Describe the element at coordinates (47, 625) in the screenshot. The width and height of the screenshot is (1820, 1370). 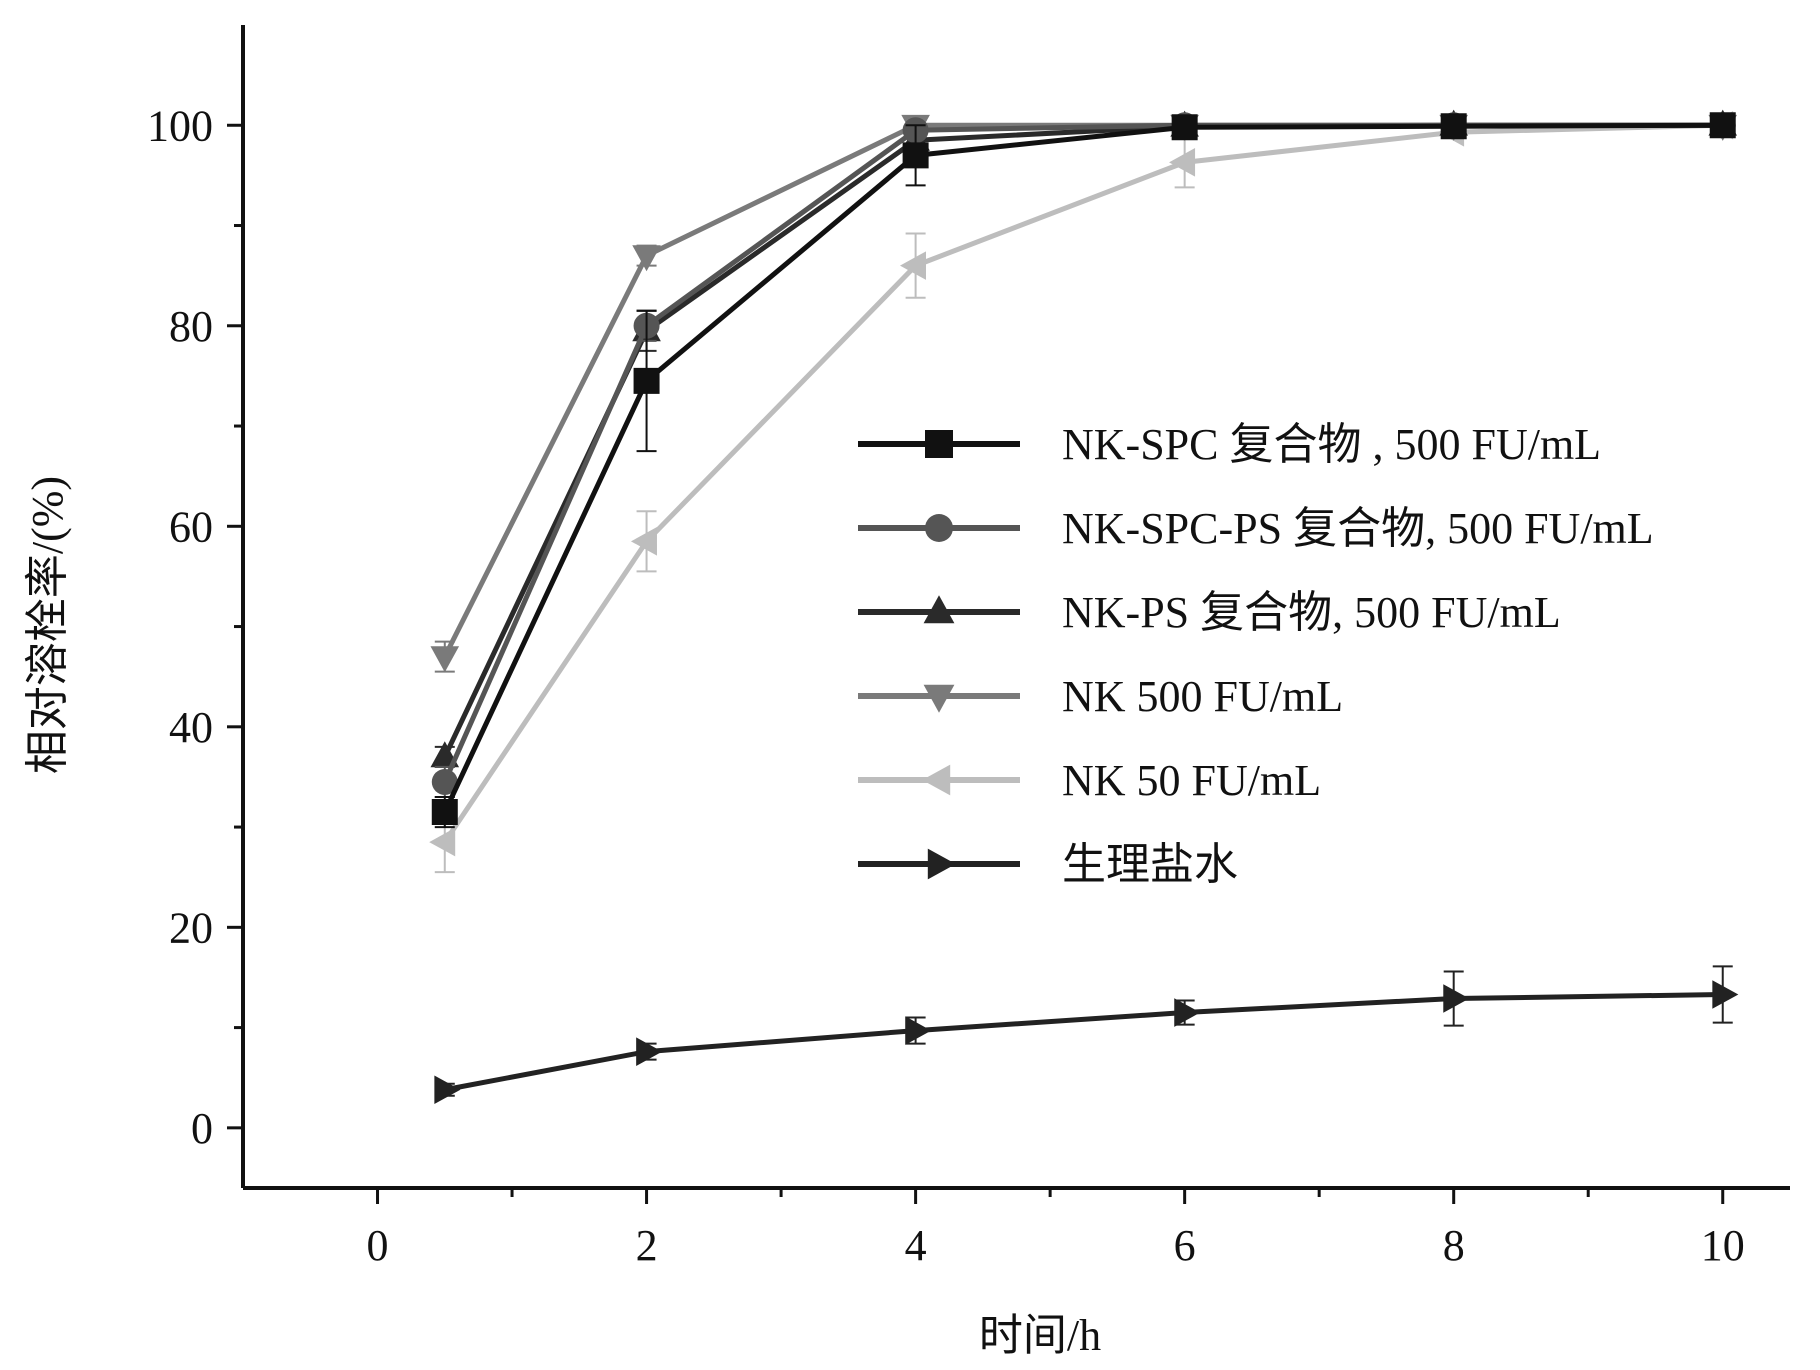
I see `y-axis-title: 相对溶栓率/(%)` at that location.